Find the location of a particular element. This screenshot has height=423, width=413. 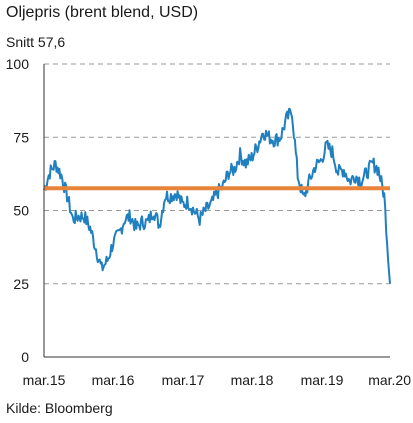

x-tick-label-mar.20: mar.20 is located at coordinates (389, 380).